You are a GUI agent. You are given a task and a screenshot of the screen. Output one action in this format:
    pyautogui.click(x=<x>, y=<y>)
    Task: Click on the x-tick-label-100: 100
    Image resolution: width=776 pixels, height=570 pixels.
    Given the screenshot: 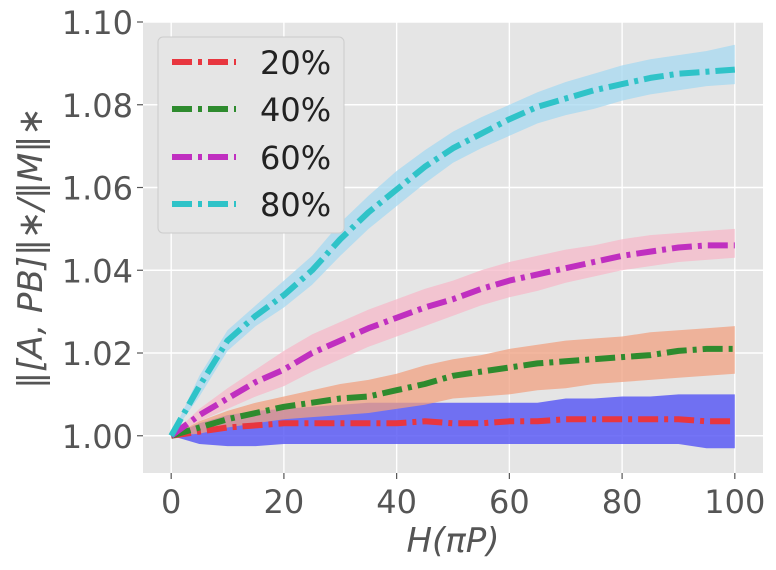 What is the action you would take?
    pyautogui.click(x=734, y=502)
    